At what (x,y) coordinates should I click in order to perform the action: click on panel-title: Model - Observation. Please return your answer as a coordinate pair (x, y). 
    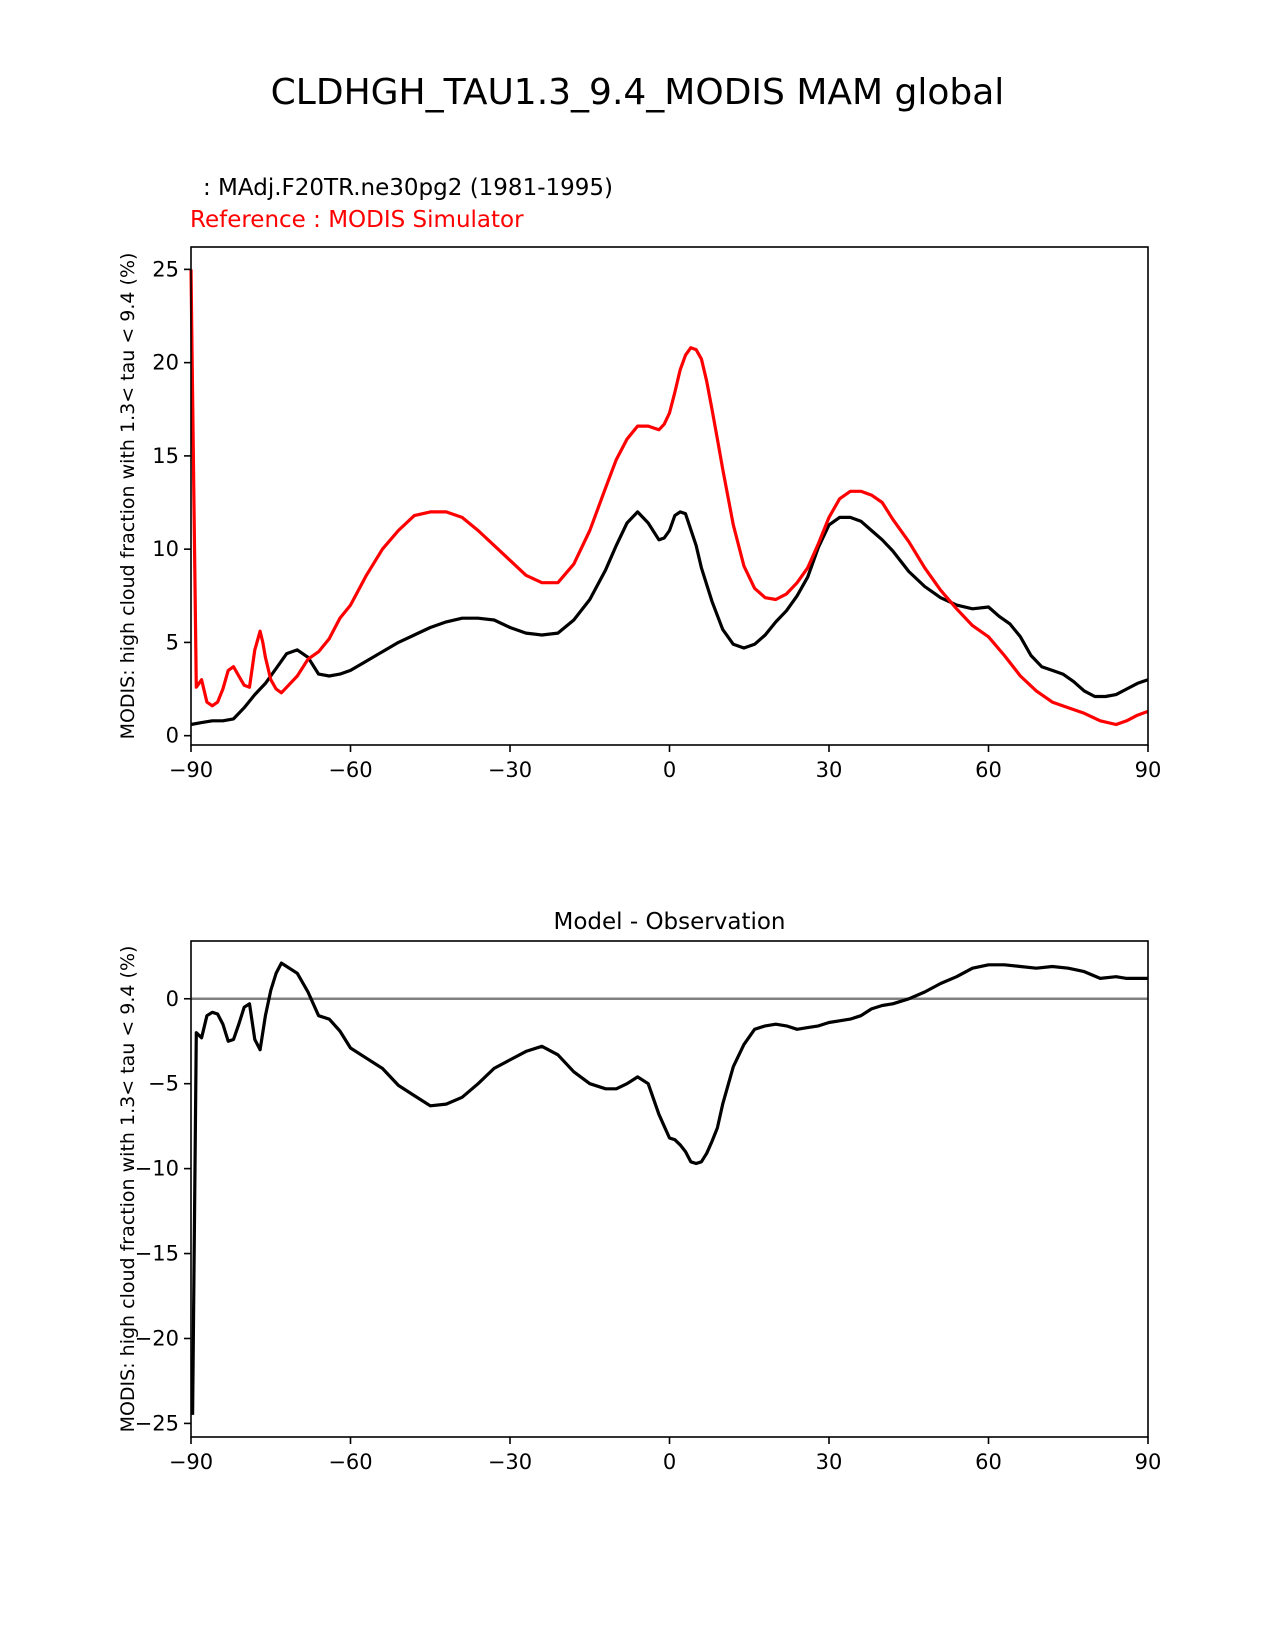
    Looking at the image, I should click on (669, 922).